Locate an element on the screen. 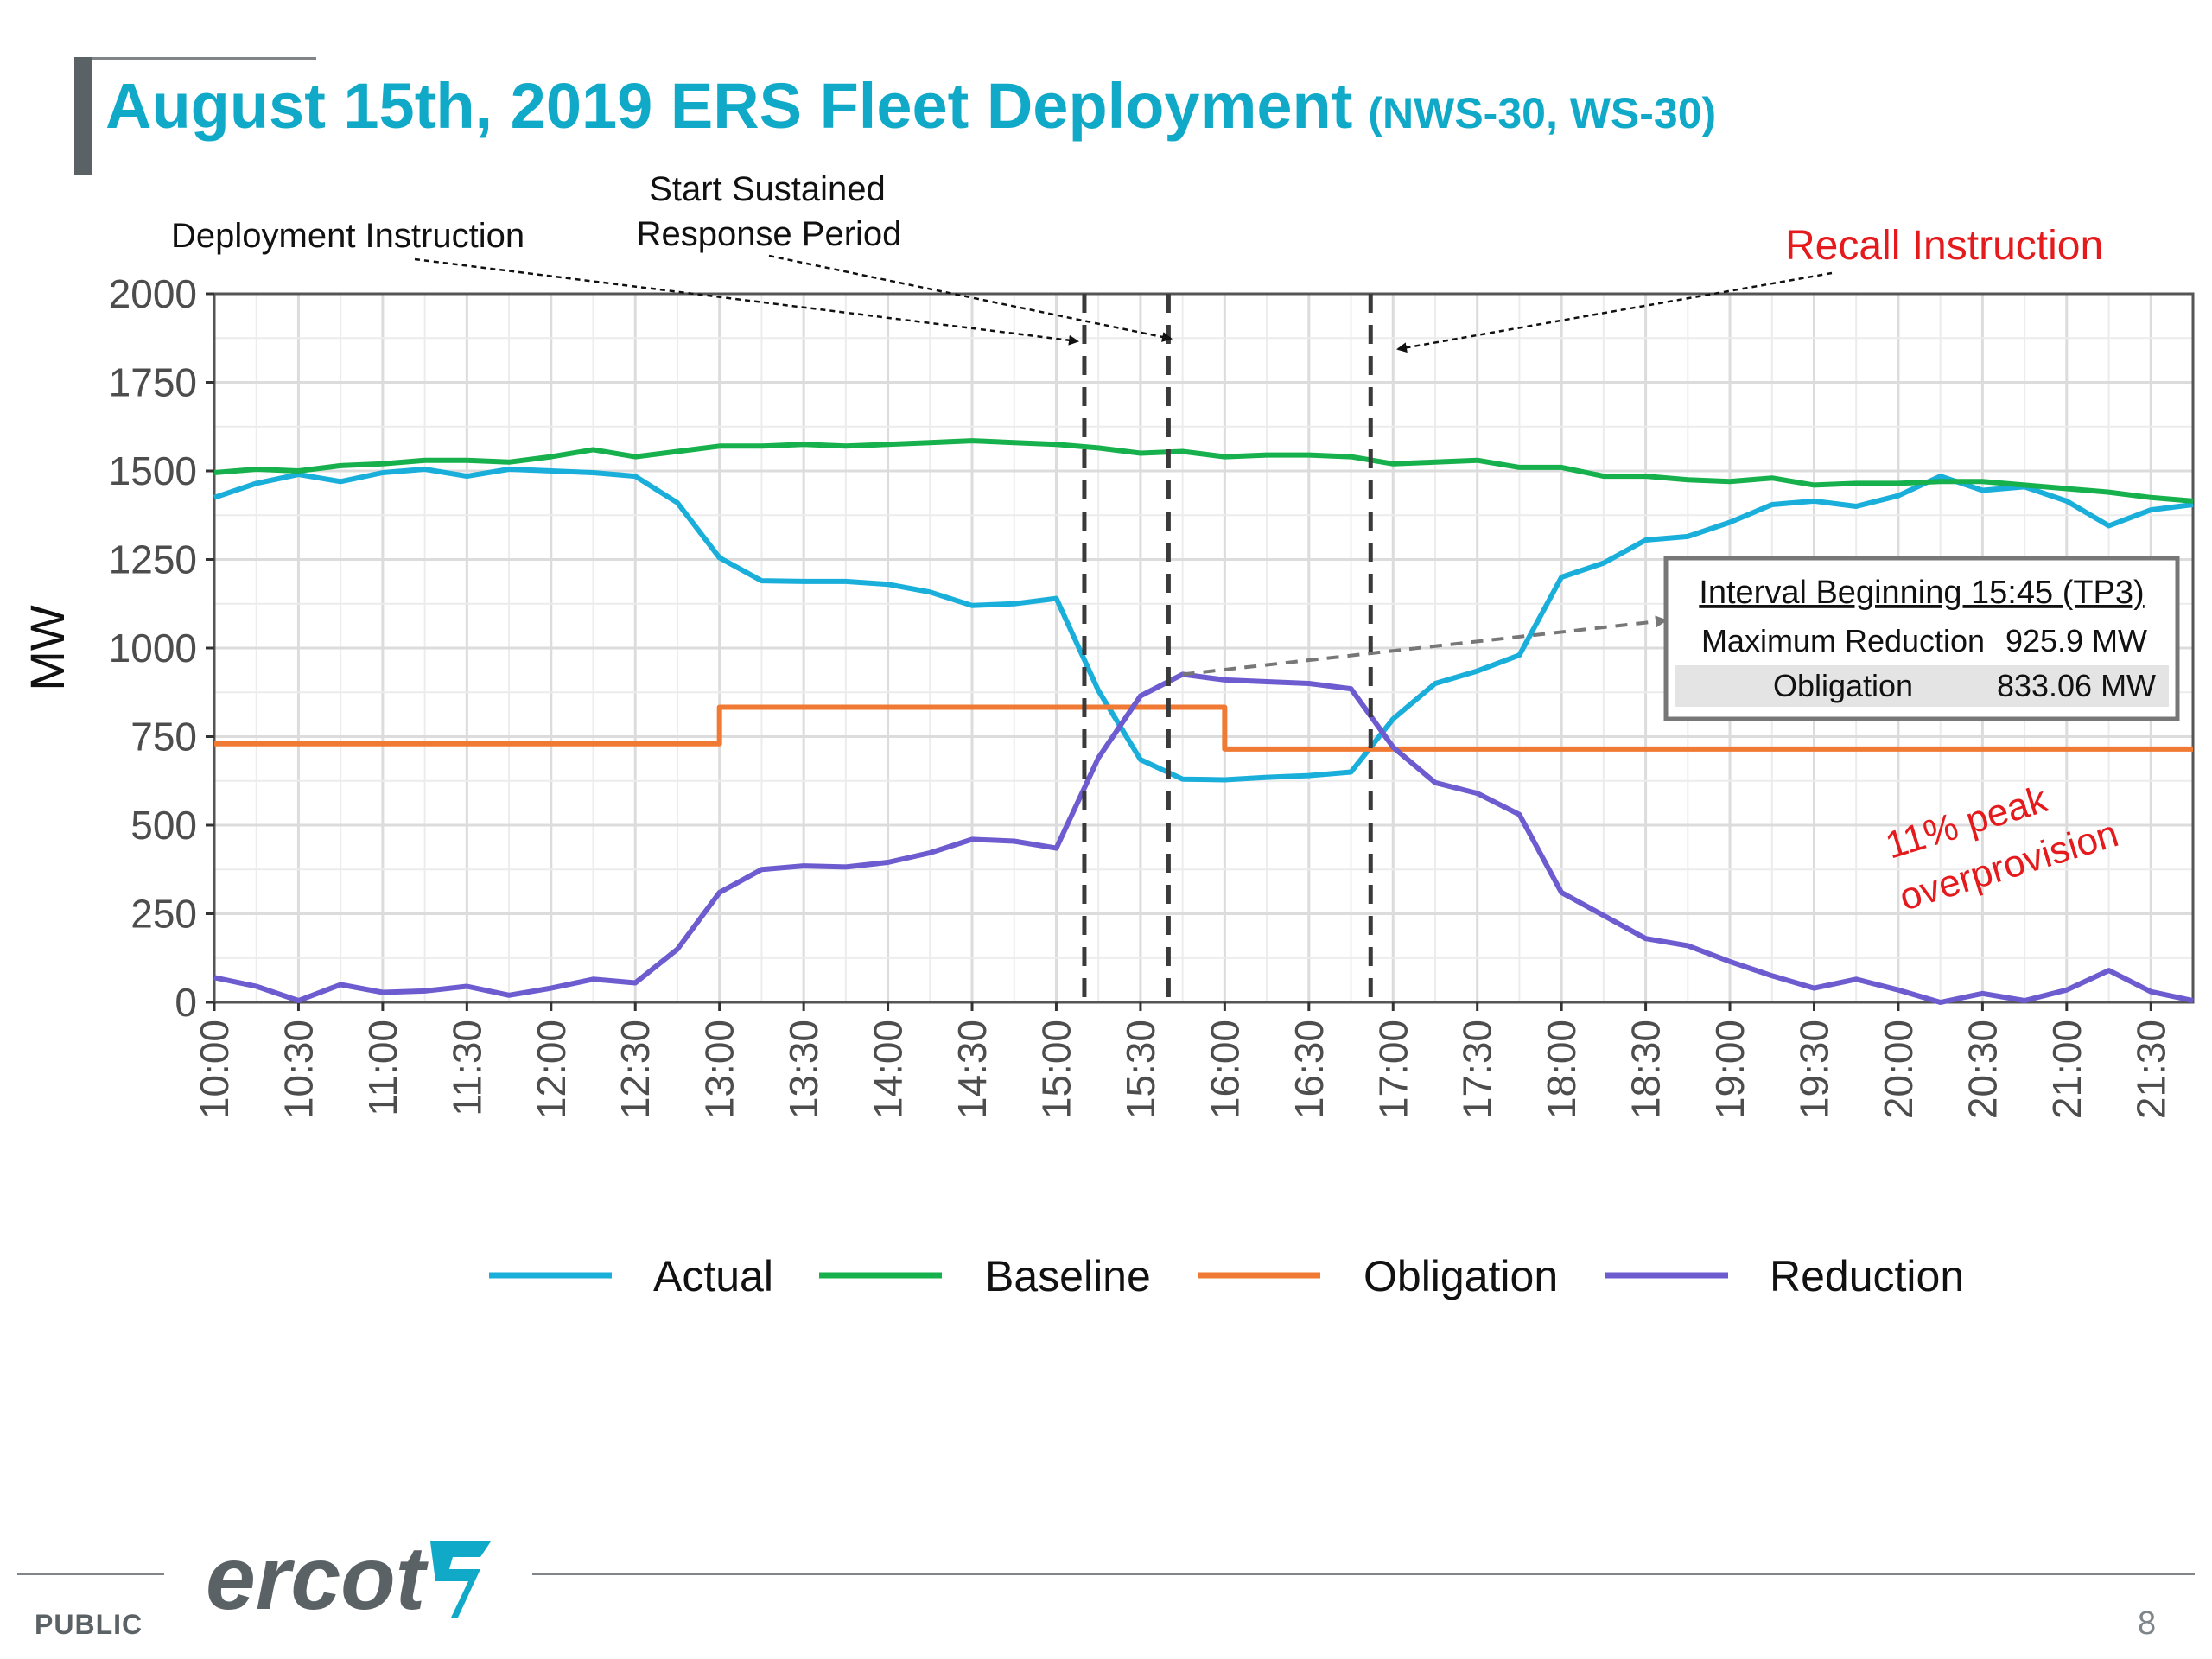 The height and width of the screenshot is (1659, 2212). legend: Actual Baseline Obligation Reduction is located at coordinates (1226, 1276).